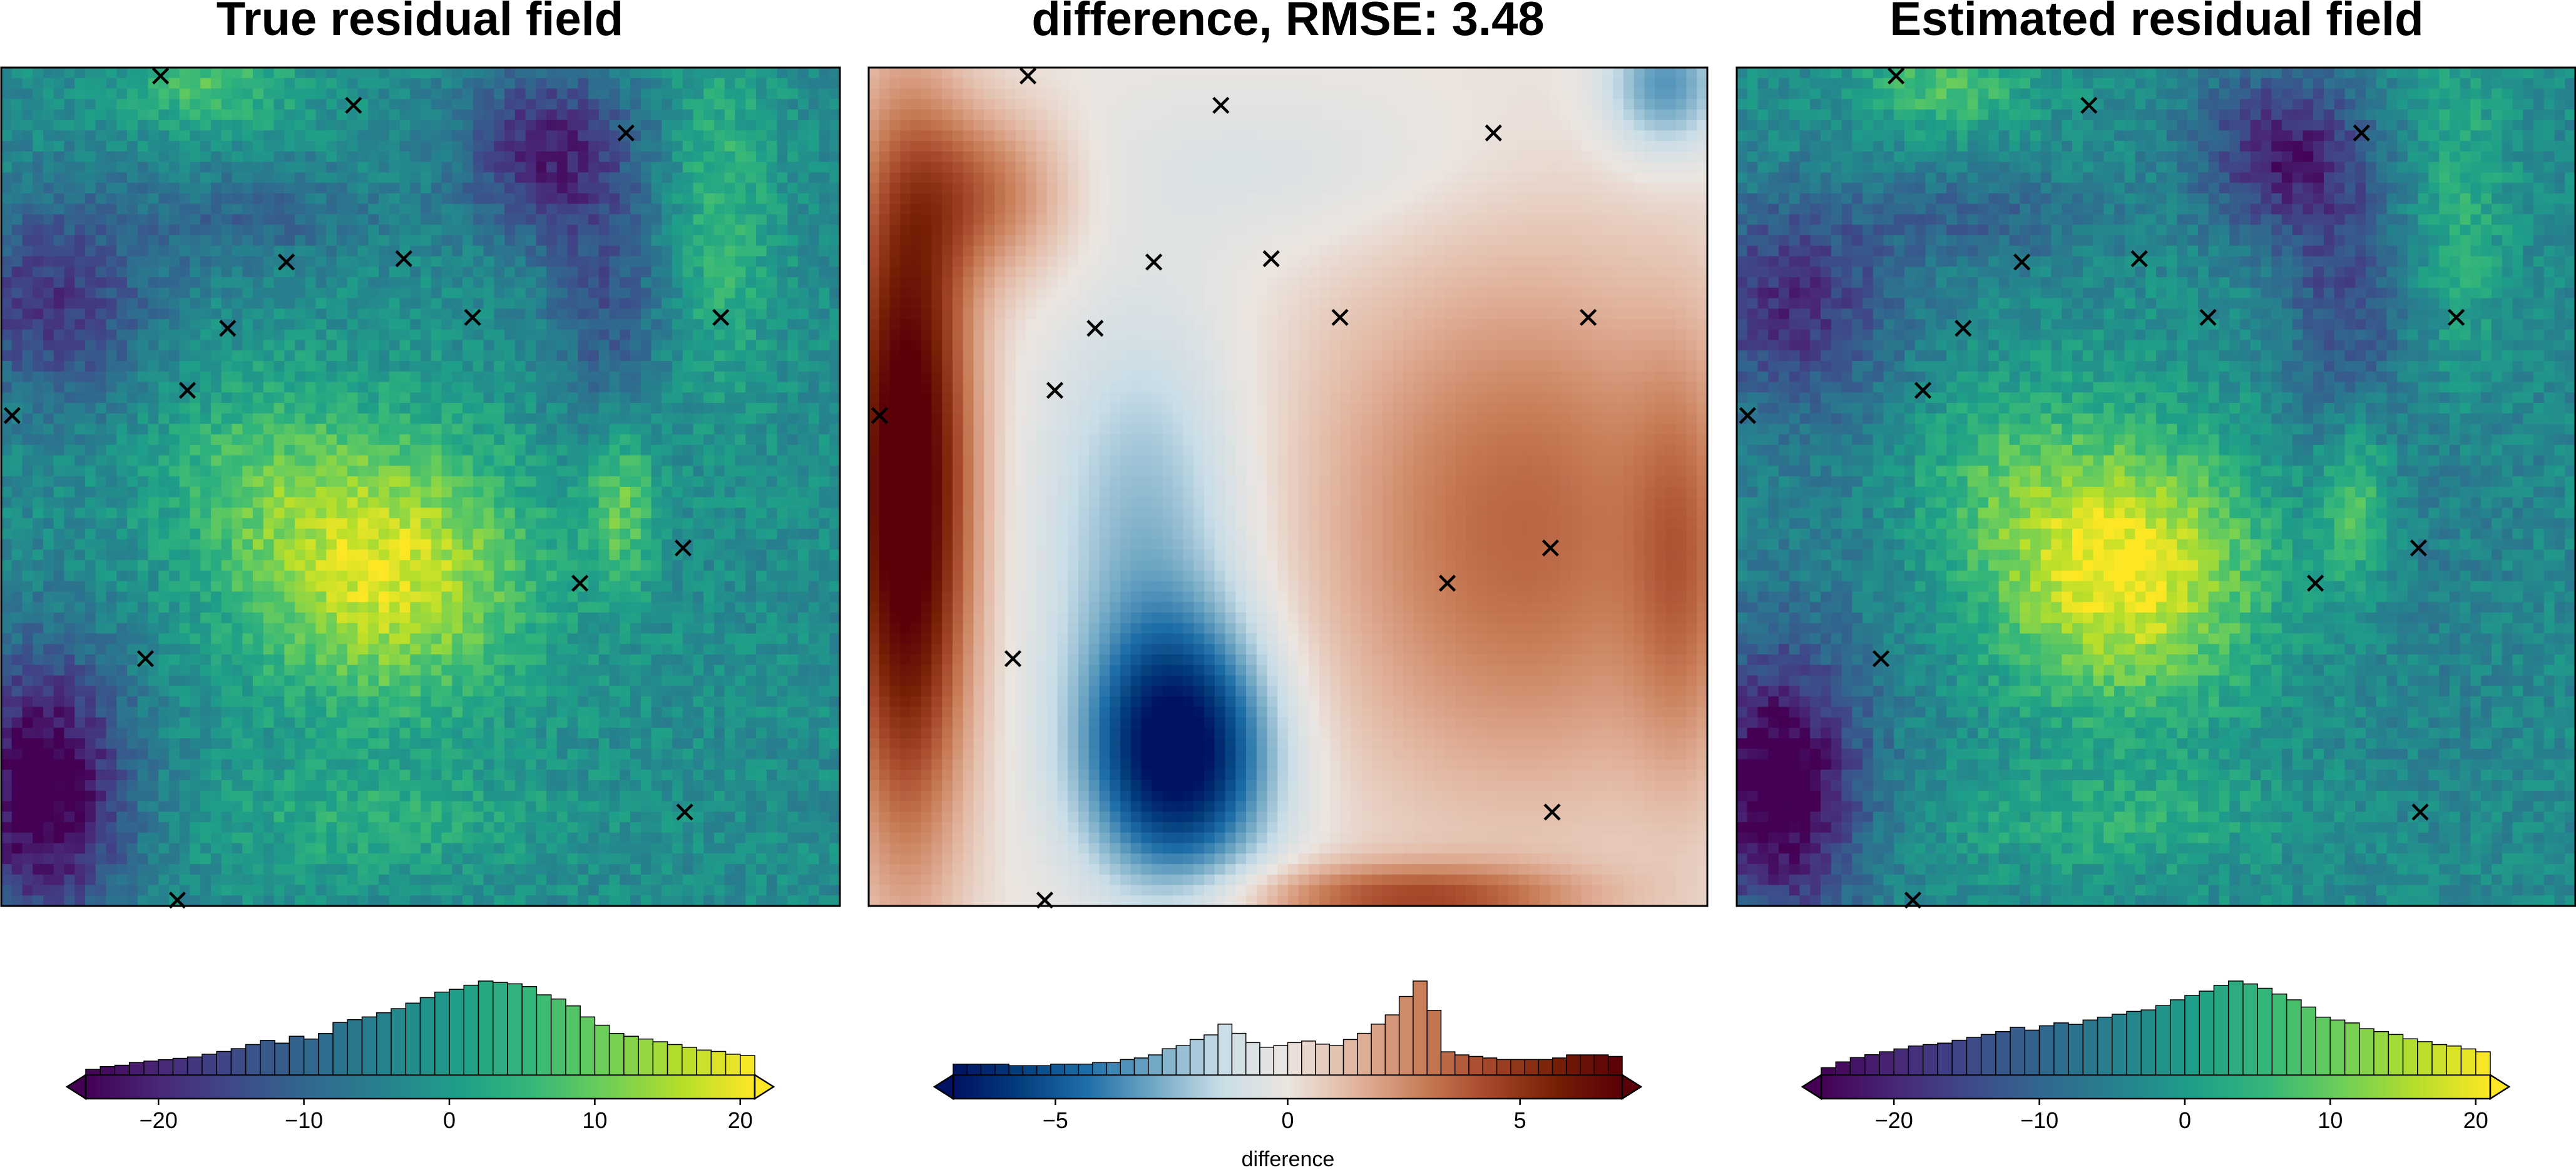 The image size is (2576, 1170). I want to click on colorbar-tick-label: −10, so click(2039, 1120).